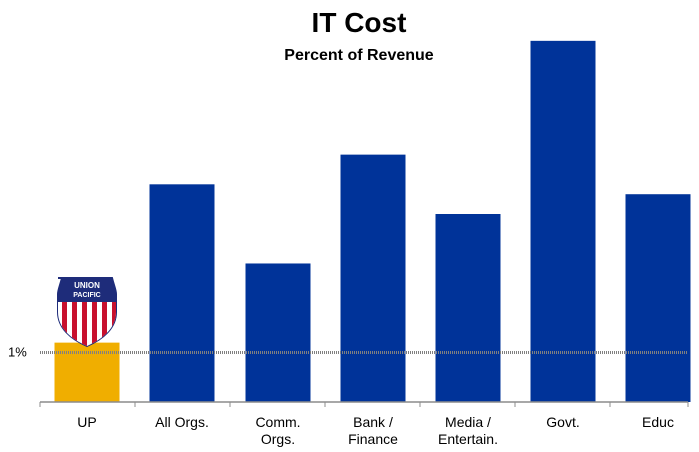 This screenshot has height=452, width=699. Describe the element at coordinates (182, 293) in the screenshot. I see `bar-all-orgs` at that location.